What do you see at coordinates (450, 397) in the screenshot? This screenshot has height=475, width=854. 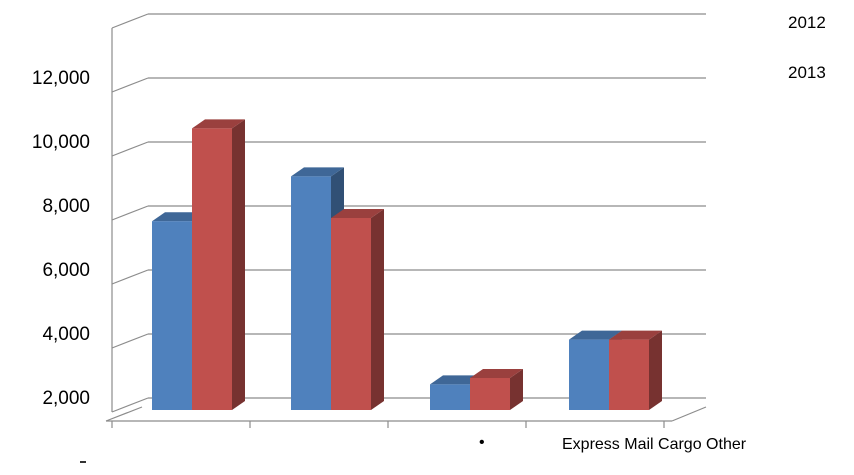 I see `bar-2012-cargo` at bounding box center [450, 397].